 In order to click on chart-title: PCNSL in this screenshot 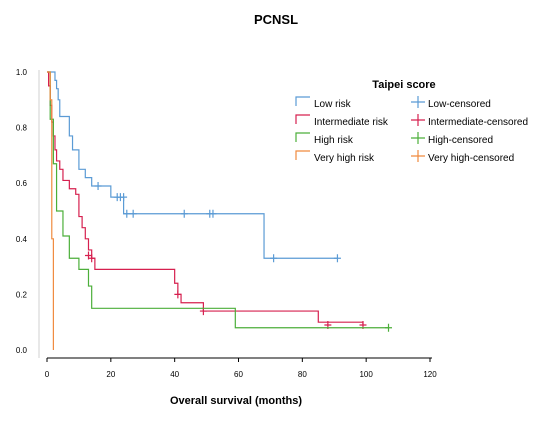, I will do `click(276, 19)`.